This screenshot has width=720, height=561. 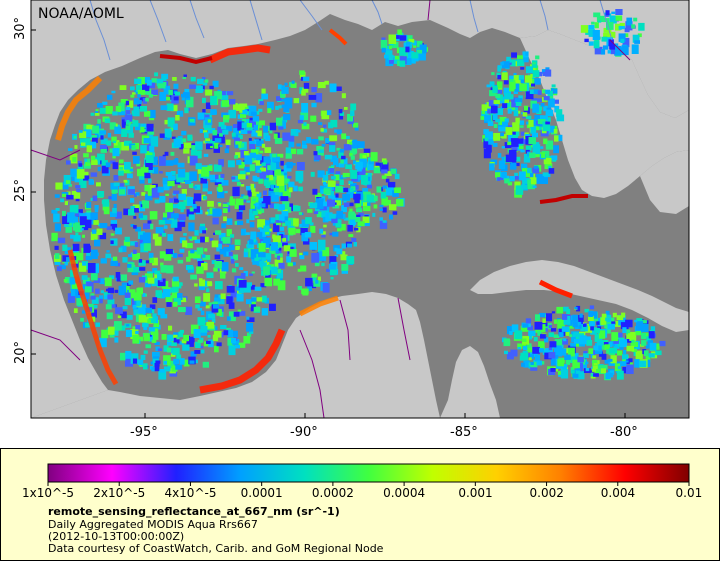 What do you see at coordinates (464, 432) in the screenshot?
I see `longitude-label-85: -85°` at bounding box center [464, 432].